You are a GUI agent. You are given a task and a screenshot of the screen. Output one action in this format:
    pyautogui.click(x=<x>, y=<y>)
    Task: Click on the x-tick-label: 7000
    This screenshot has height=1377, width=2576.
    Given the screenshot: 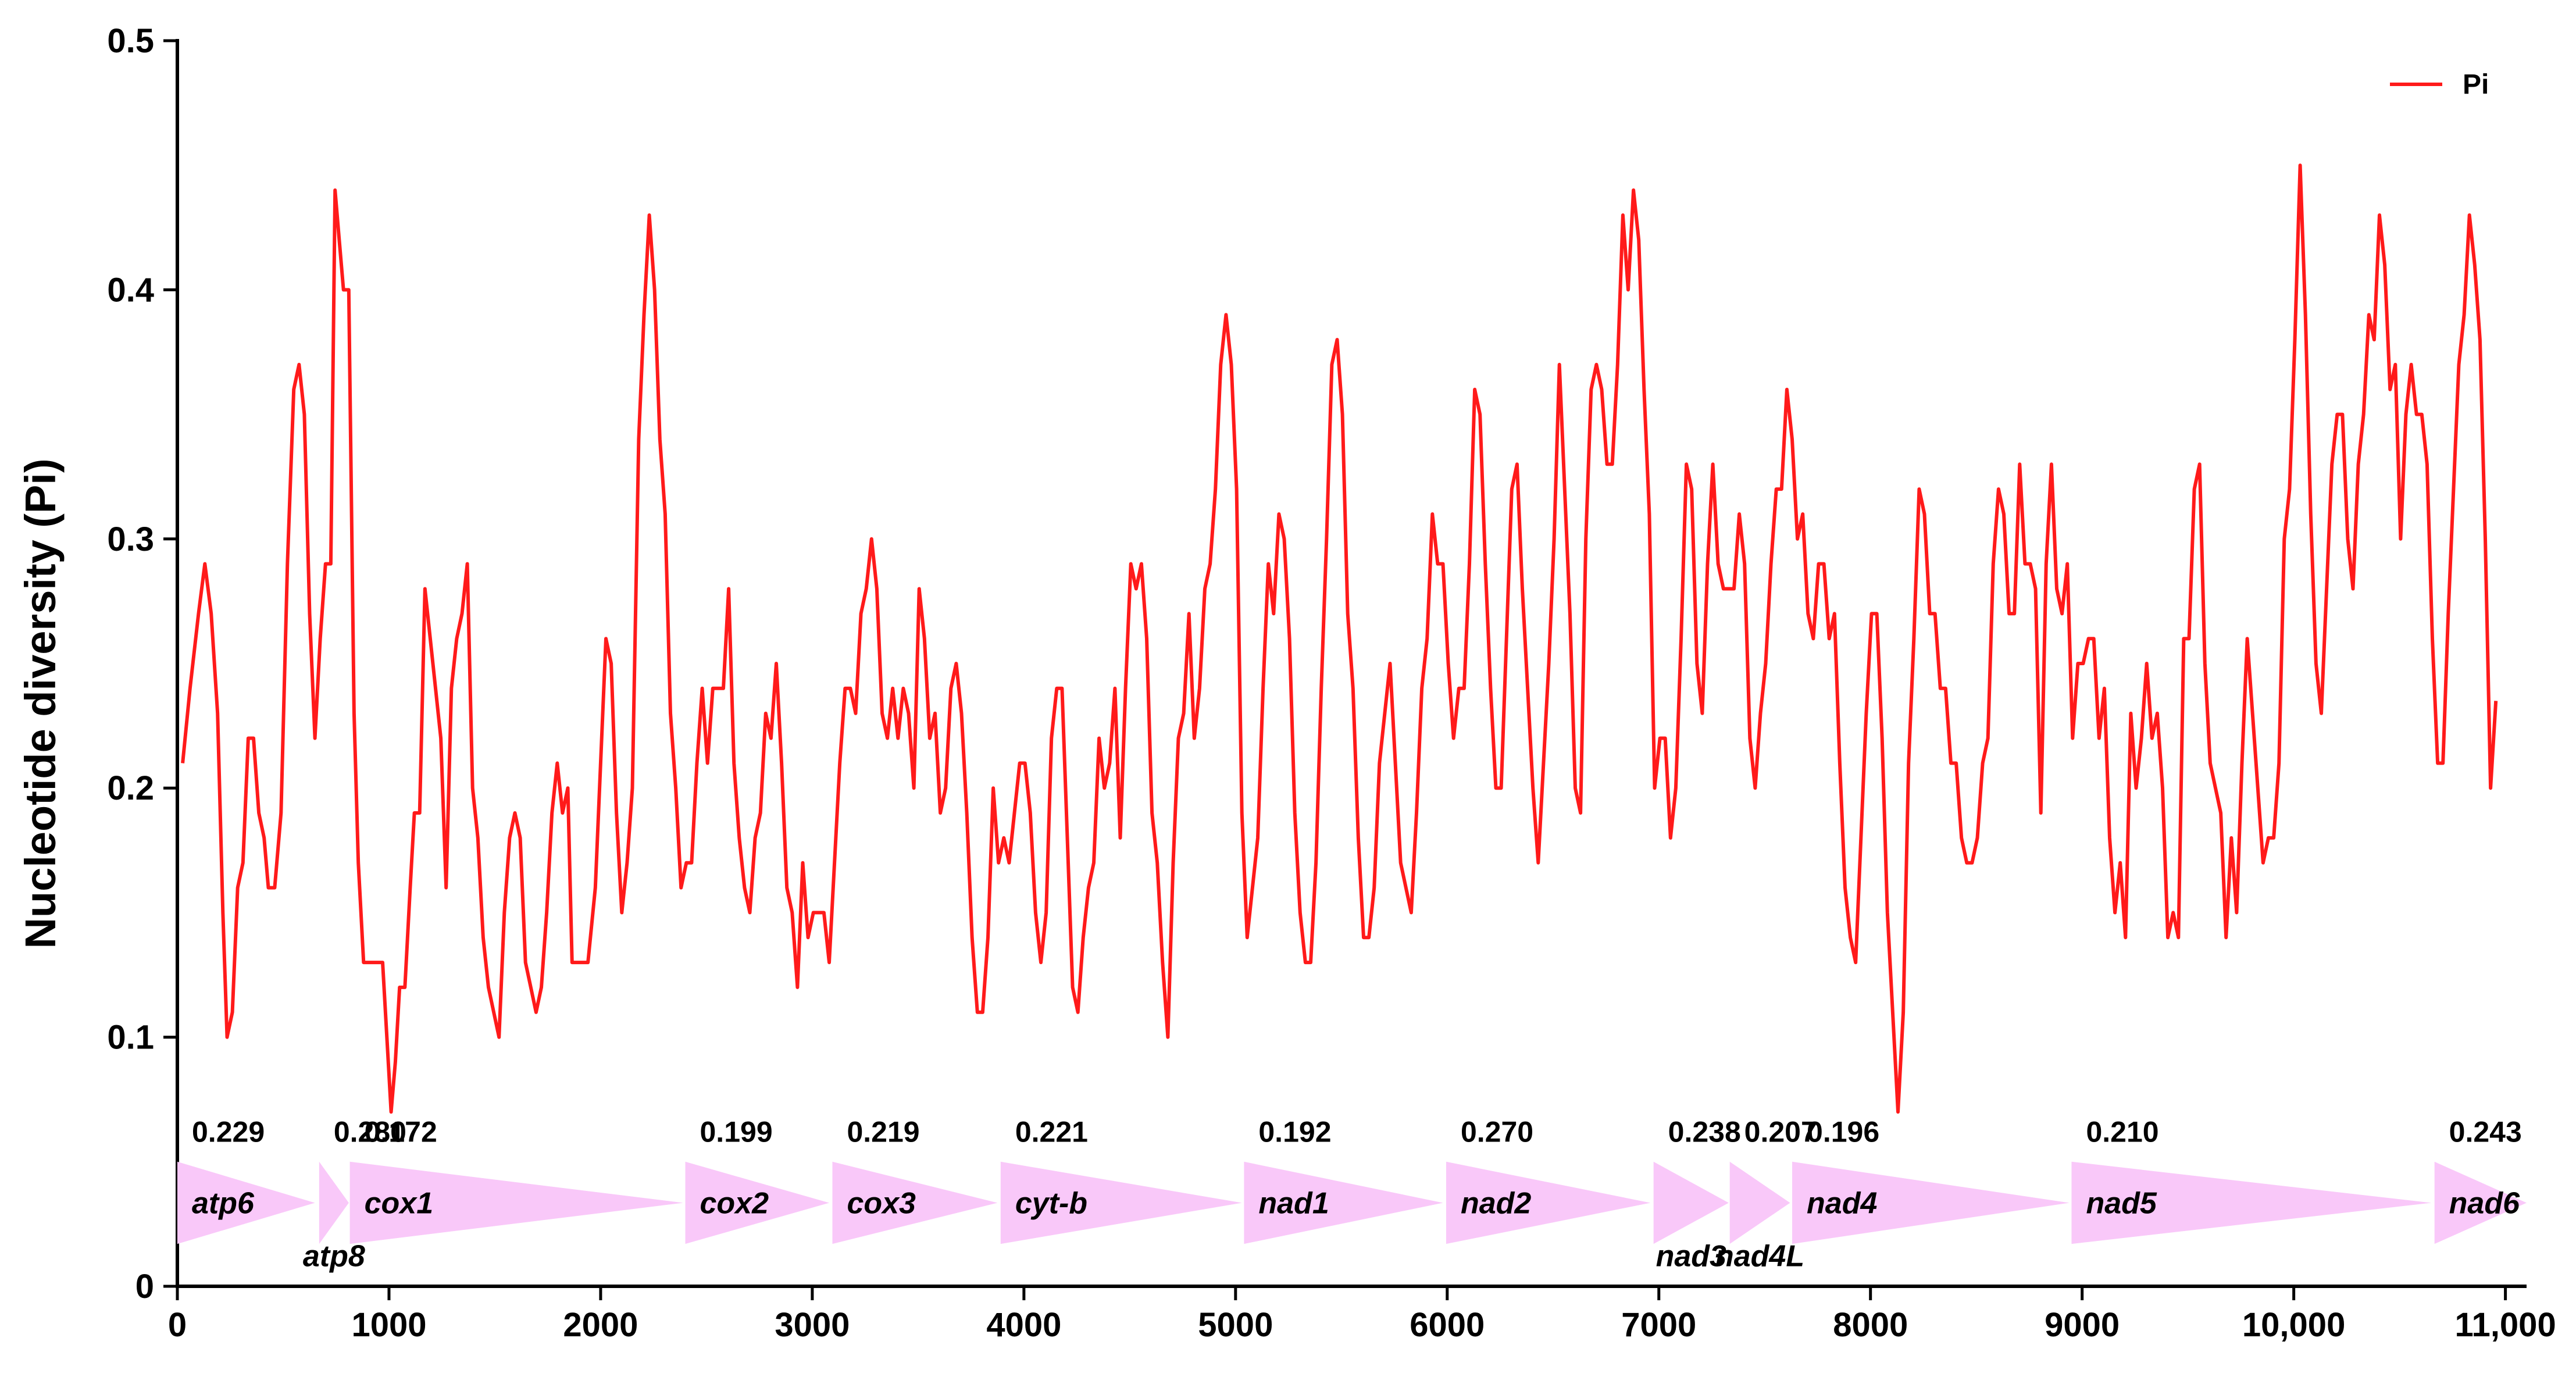 What is the action you would take?
    pyautogui.click(x=1659, y=1325)
    